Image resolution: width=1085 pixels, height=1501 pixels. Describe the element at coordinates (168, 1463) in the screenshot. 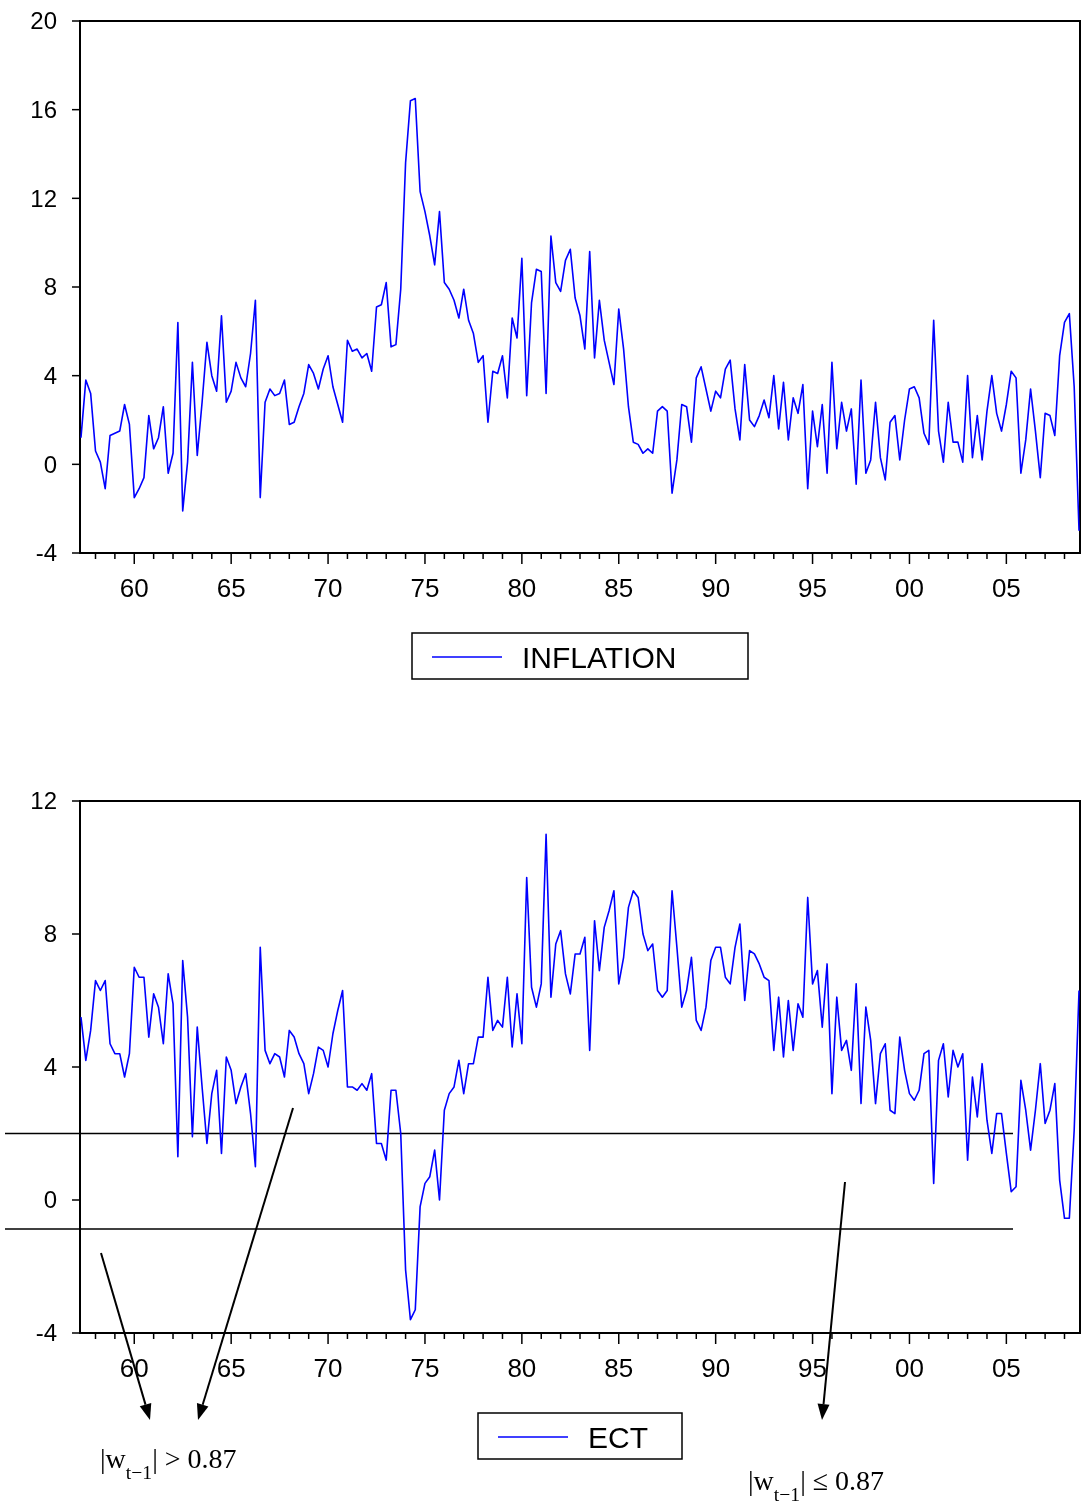

I see `text: |w$_{t−1}$| > 0.87` at that location.